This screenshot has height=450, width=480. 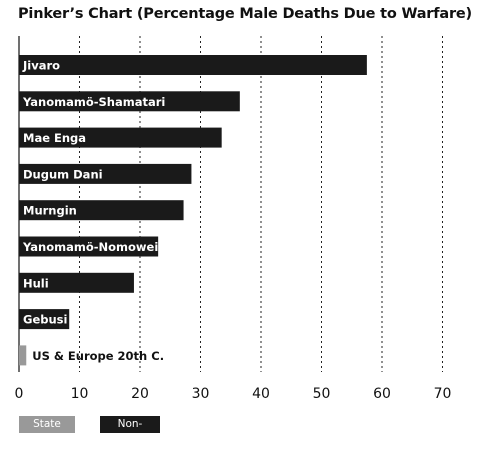 I want to click on x-tick-label: 20, so click(x=140, y=394).